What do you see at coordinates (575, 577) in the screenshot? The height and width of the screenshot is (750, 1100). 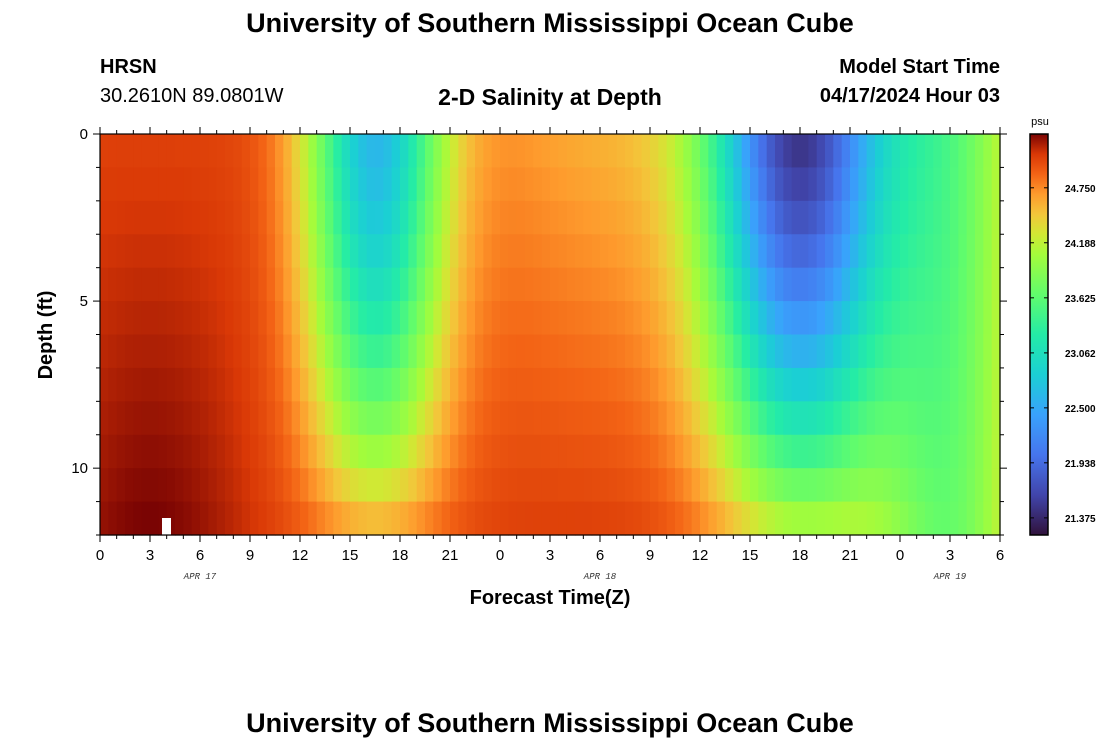 I see `date-labels: APR 17 APR 18 APR 19` at bounding box center [575, 577].